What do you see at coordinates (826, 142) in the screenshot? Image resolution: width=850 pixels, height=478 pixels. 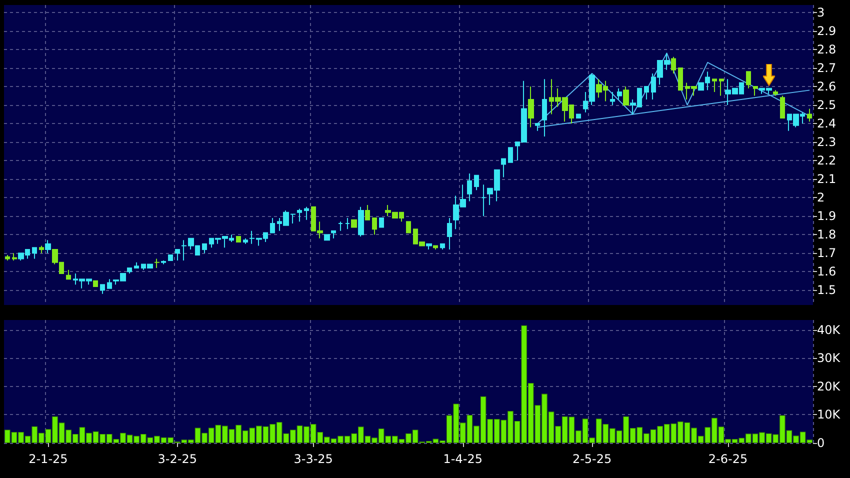 I see `y-tick-label: 2.3` at bounding box center [826, 142].